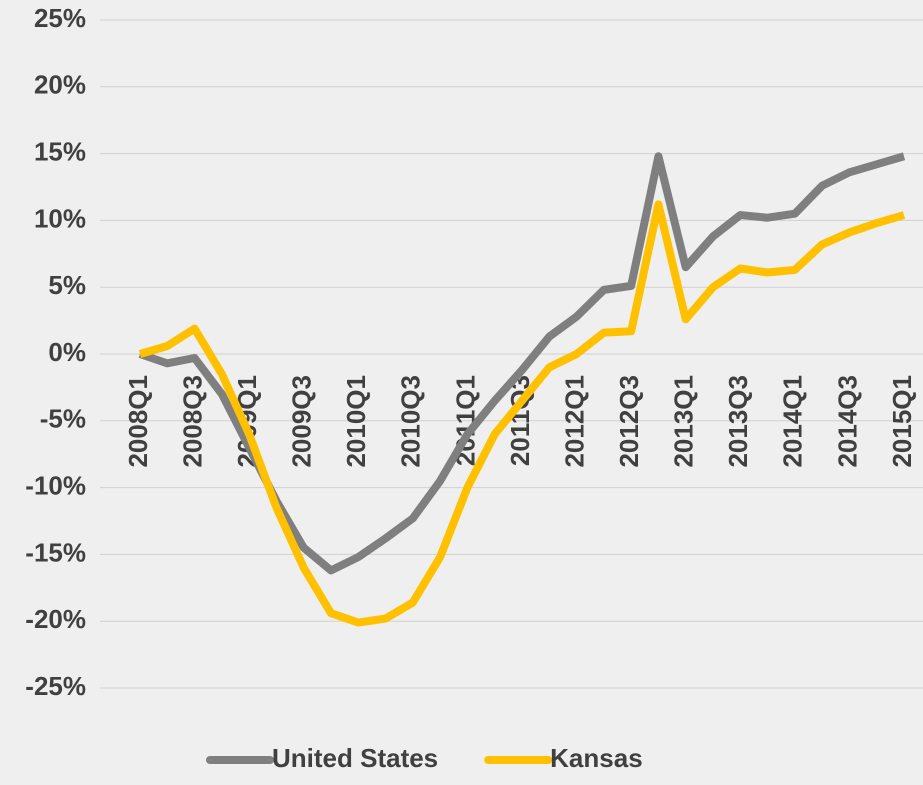 The height and width of the screenshot is (785, 923). Describe the element at coordinates (902, 421) in the screenshot. I see `x-tick-label: 2015Q1` at that location.